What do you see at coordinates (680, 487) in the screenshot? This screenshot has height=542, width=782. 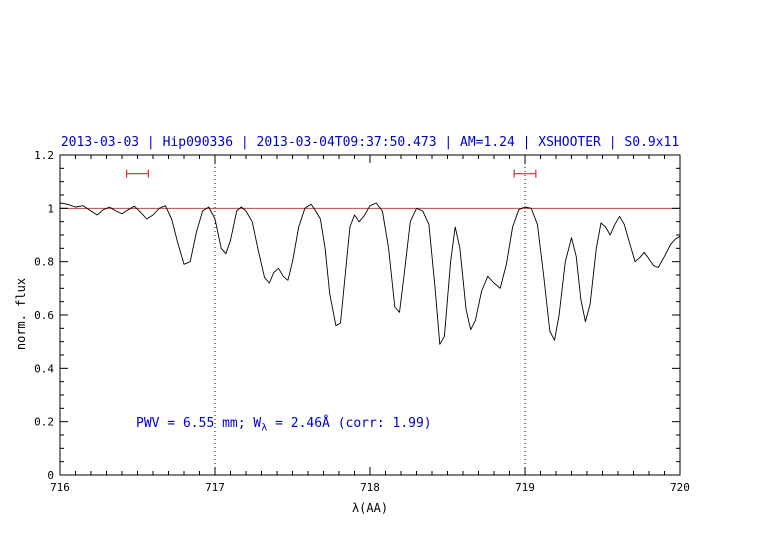 I see `x-tick-label: 720` at bounding box center [680, 487].